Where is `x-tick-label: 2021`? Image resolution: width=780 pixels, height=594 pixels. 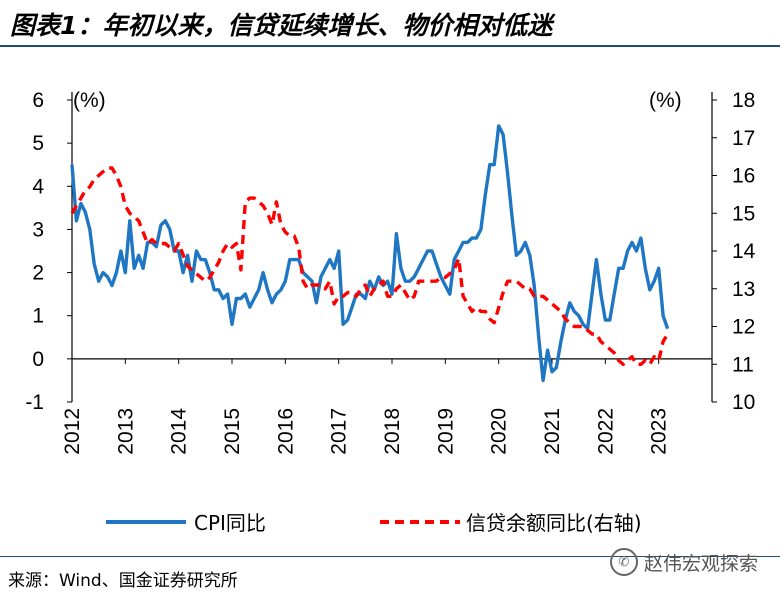 x-tick-label: 2021 is located at coordinates (552, 431).